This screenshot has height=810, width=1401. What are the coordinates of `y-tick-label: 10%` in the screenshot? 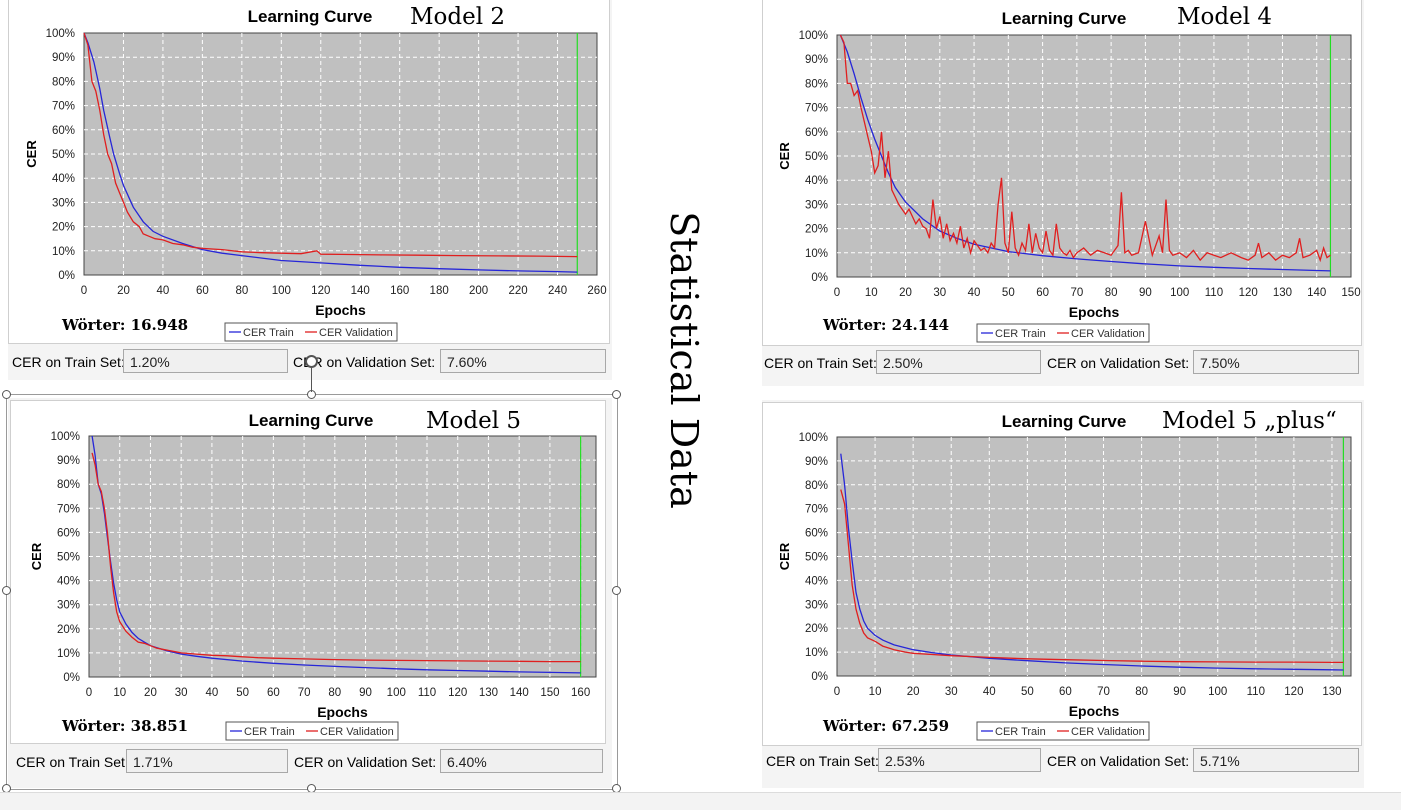 It's located at (816, 254).